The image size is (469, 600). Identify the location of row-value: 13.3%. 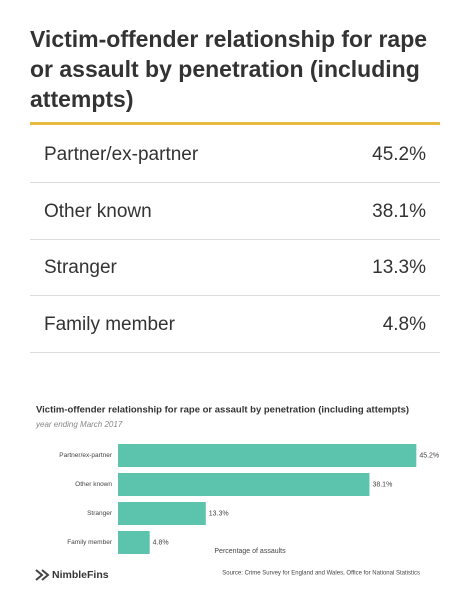
(399, 267).